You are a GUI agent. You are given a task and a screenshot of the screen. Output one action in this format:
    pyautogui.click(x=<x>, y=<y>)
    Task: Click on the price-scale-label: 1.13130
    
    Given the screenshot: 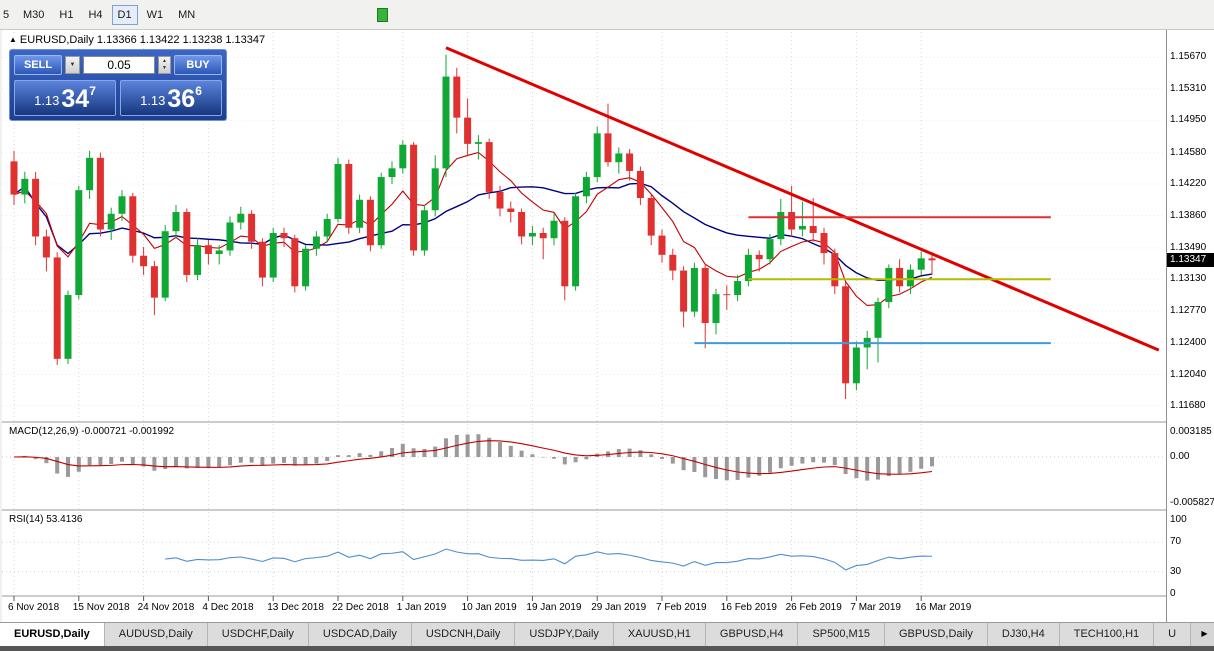 What is the action you would take?
    pyautogui.click(x=1188, y=279)
    